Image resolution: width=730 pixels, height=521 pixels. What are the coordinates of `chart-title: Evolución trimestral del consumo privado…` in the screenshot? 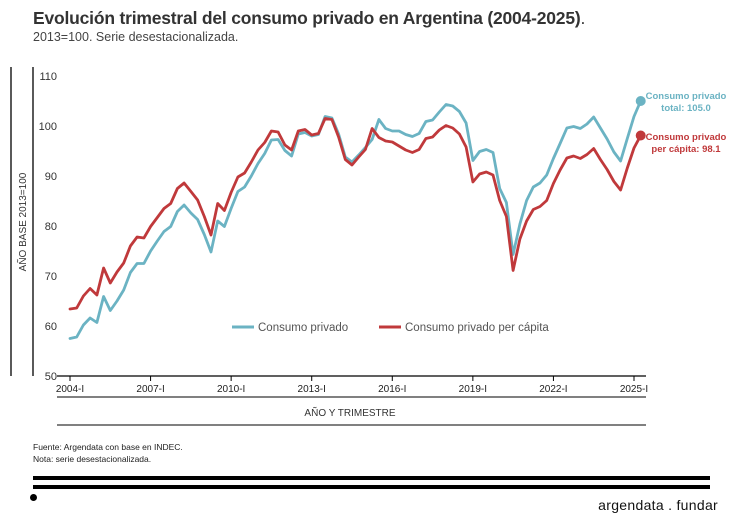 It's located at (309, 18).